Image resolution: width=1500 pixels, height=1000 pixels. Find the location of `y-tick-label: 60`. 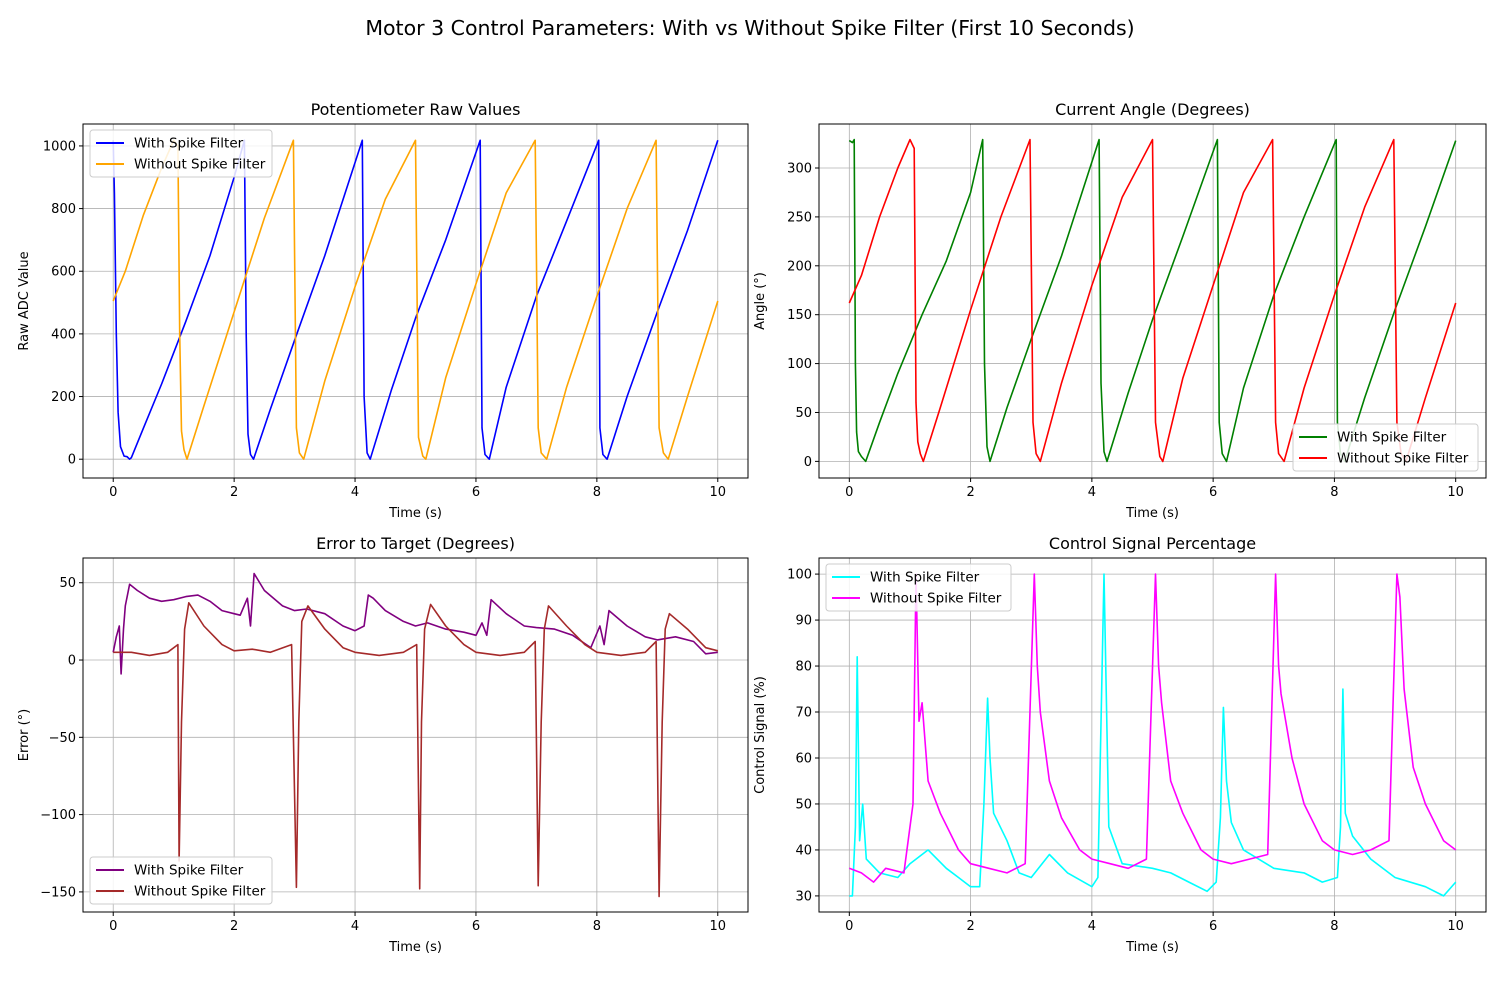

y-tick-label: 60 is located at coordinates (803, 758).